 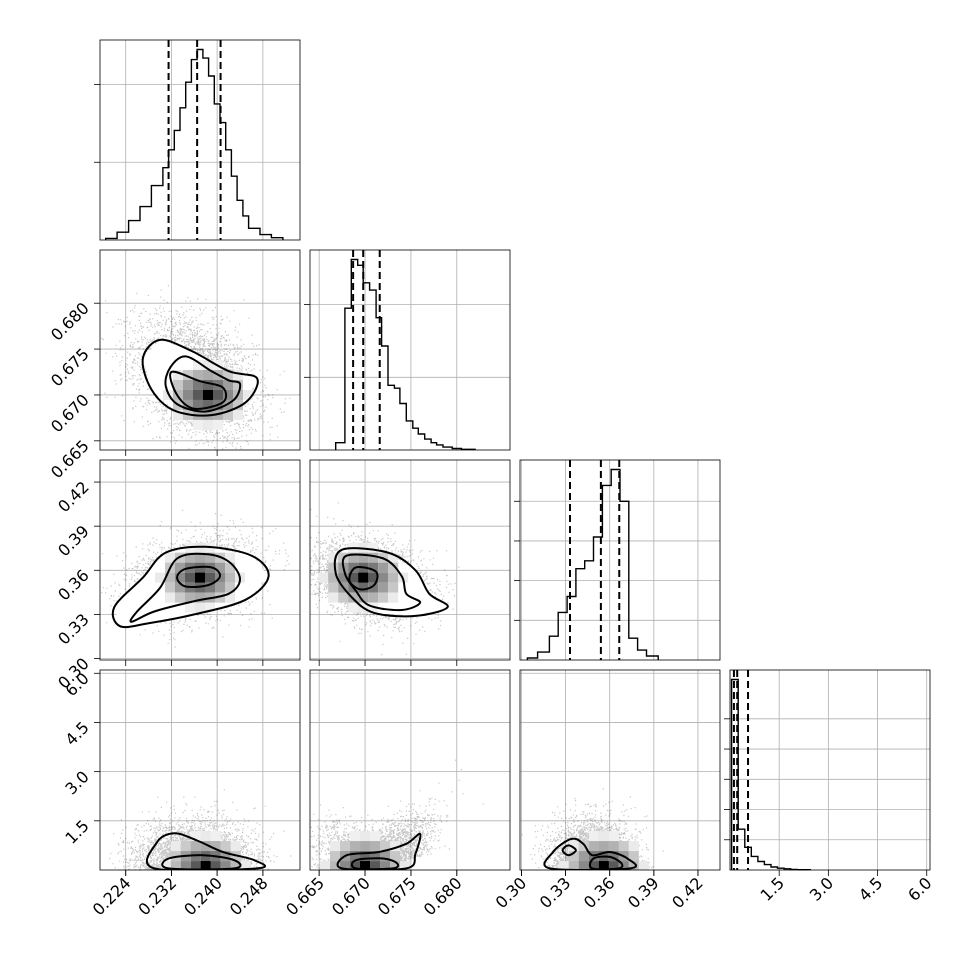 I want to click on x-tick-label: 0.30, so click(x=511, y=892).